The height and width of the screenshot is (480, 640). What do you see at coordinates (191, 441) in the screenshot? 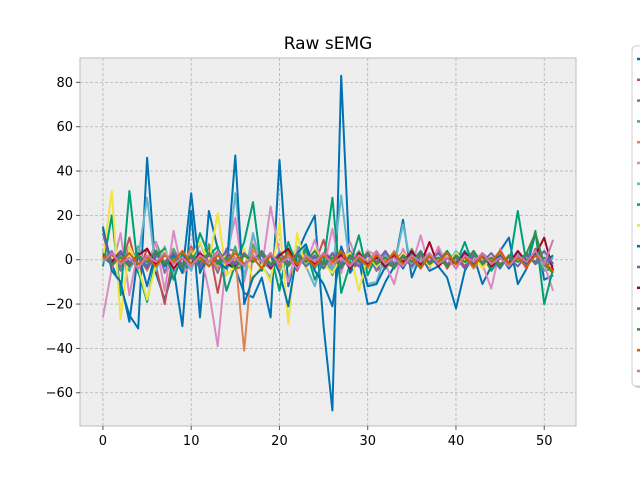
I see `x-tick-label: 10` at bounding box center [191, 441].